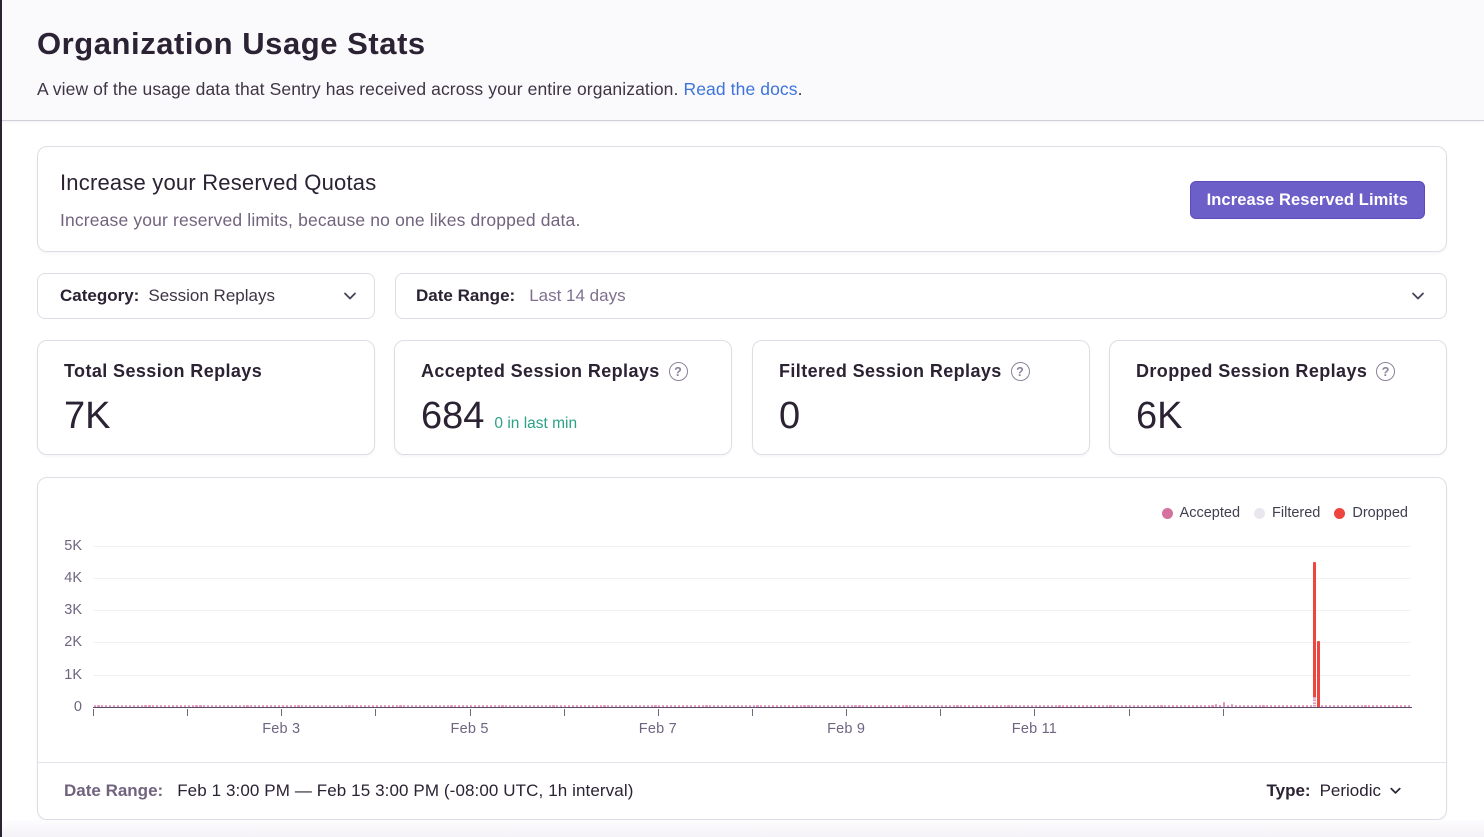  What do you see at coordinates (657, 729) in the screenshot?
I see `x-axis-label: Feb 7` at bounding box center [657, 729].